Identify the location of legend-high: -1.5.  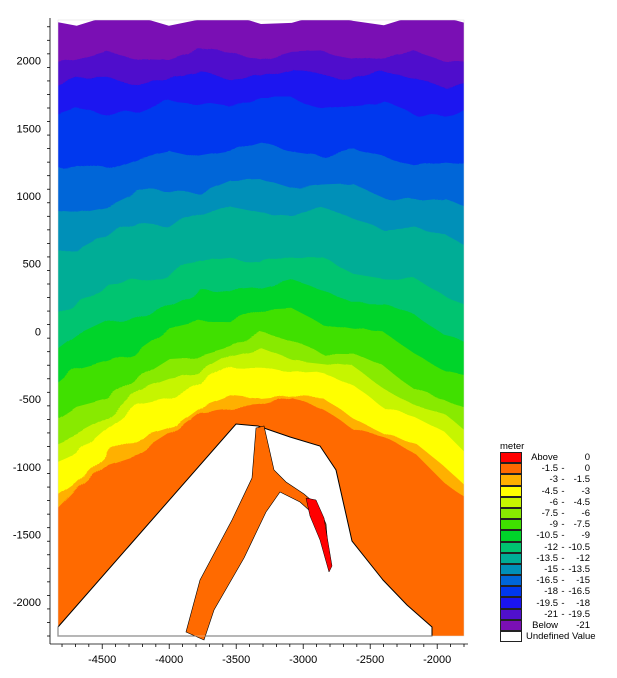
(581, 480).